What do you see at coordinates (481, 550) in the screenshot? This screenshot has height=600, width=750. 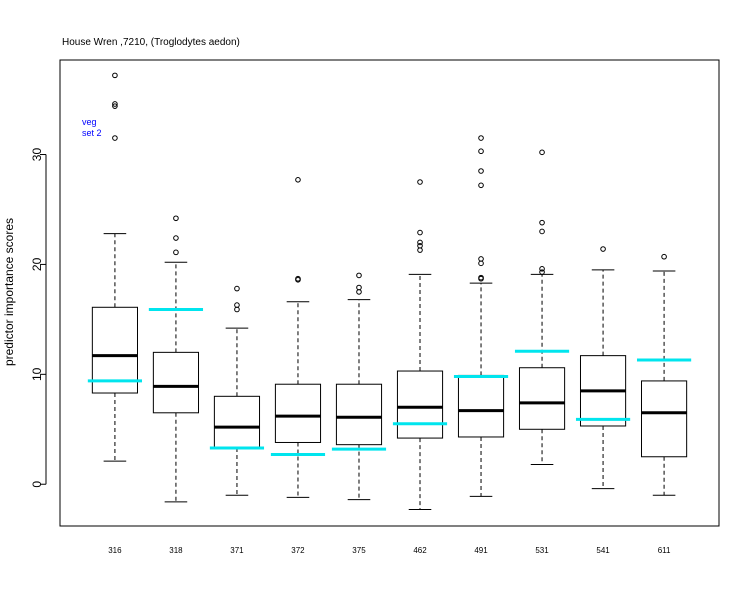 I see `x-tick-label: 491` at bounding box center [481, 550].